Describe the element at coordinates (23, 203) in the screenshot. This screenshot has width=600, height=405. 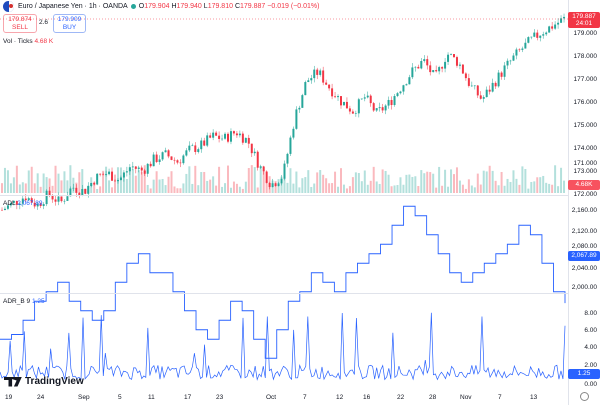
I see `adl-legend: ADL 2,067.89` at that location.